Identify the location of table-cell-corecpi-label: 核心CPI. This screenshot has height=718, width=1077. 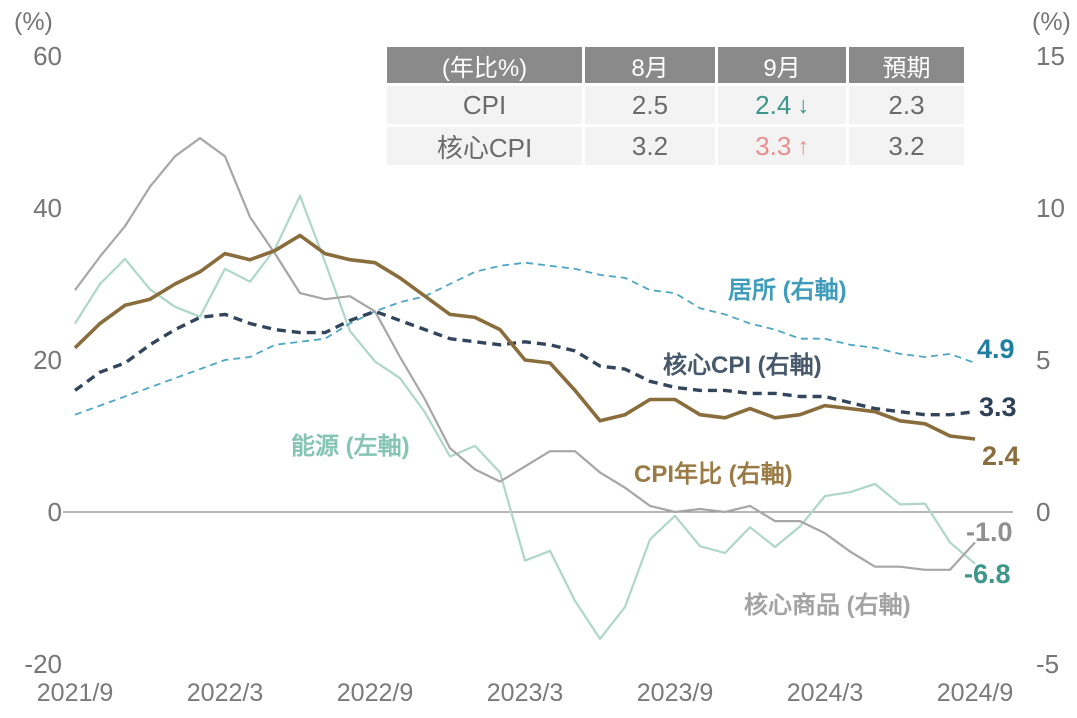
(484, 146).